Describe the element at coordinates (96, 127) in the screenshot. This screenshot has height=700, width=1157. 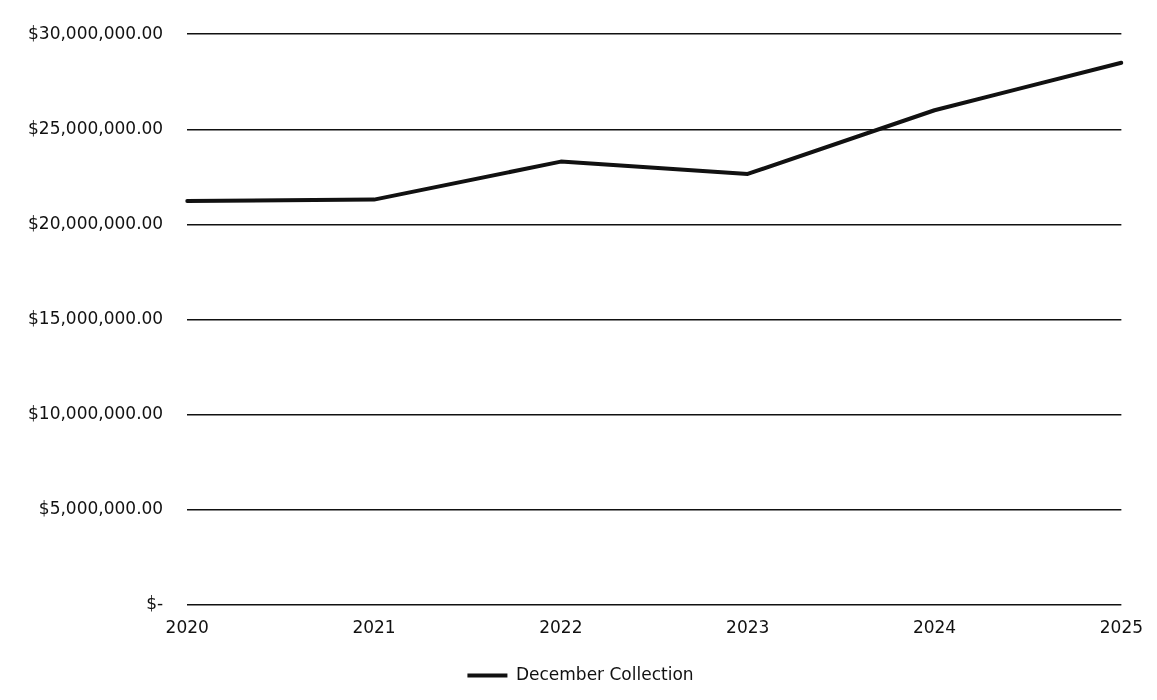
I see `y-tick-label: $25,000,000.00` at that location.